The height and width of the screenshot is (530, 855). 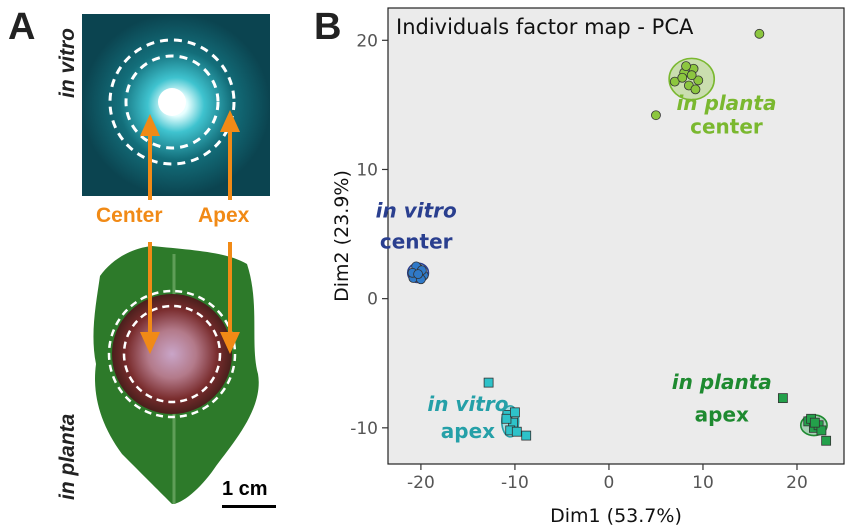 I want to click on apex-label: Apex, so click(x=224, y=215).